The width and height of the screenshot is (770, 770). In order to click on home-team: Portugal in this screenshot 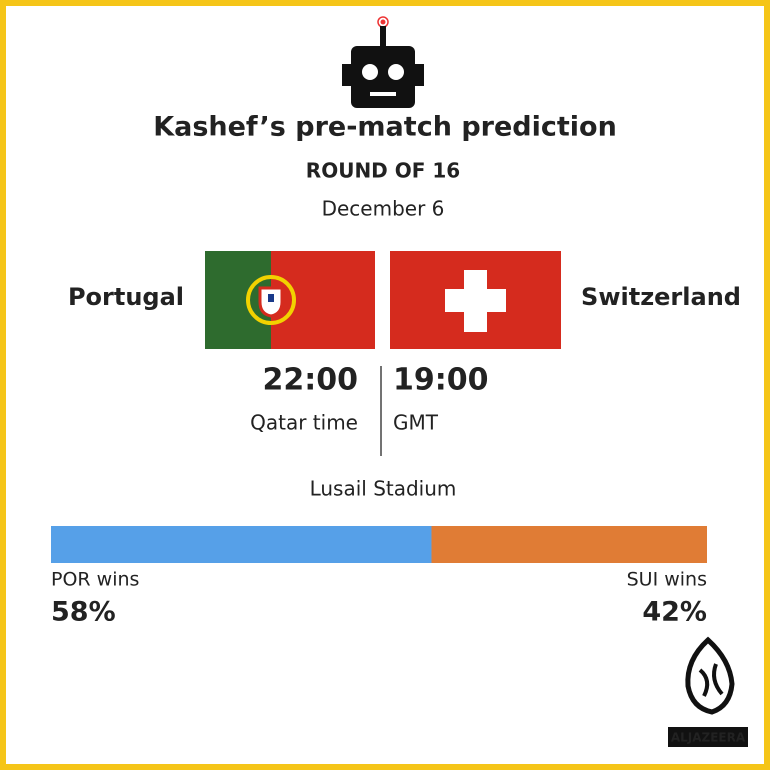, I will do `click(126, 297)`.